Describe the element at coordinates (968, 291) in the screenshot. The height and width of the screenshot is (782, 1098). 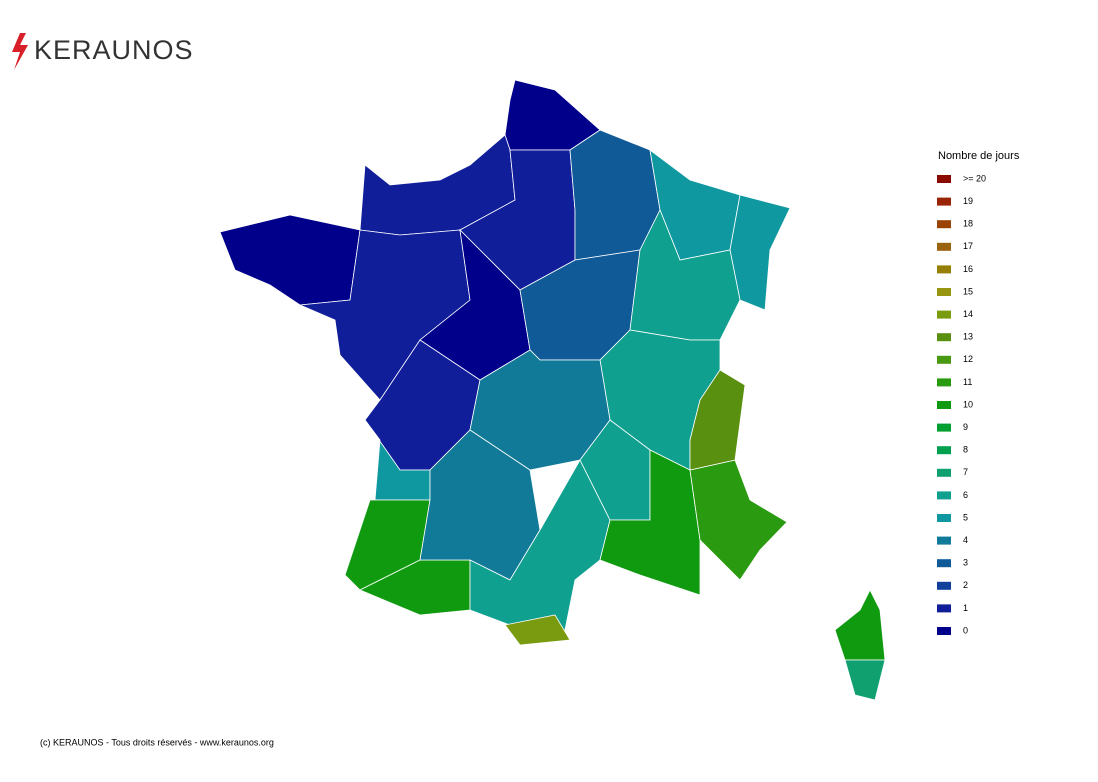
I see `legend-label: 15` at that location.